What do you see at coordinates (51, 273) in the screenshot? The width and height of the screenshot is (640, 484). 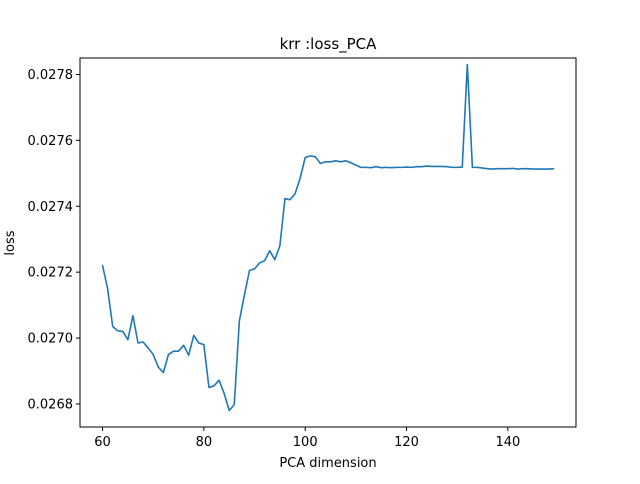 I see `y-tick-label: 0.0272` at bounding box center [51, 273].